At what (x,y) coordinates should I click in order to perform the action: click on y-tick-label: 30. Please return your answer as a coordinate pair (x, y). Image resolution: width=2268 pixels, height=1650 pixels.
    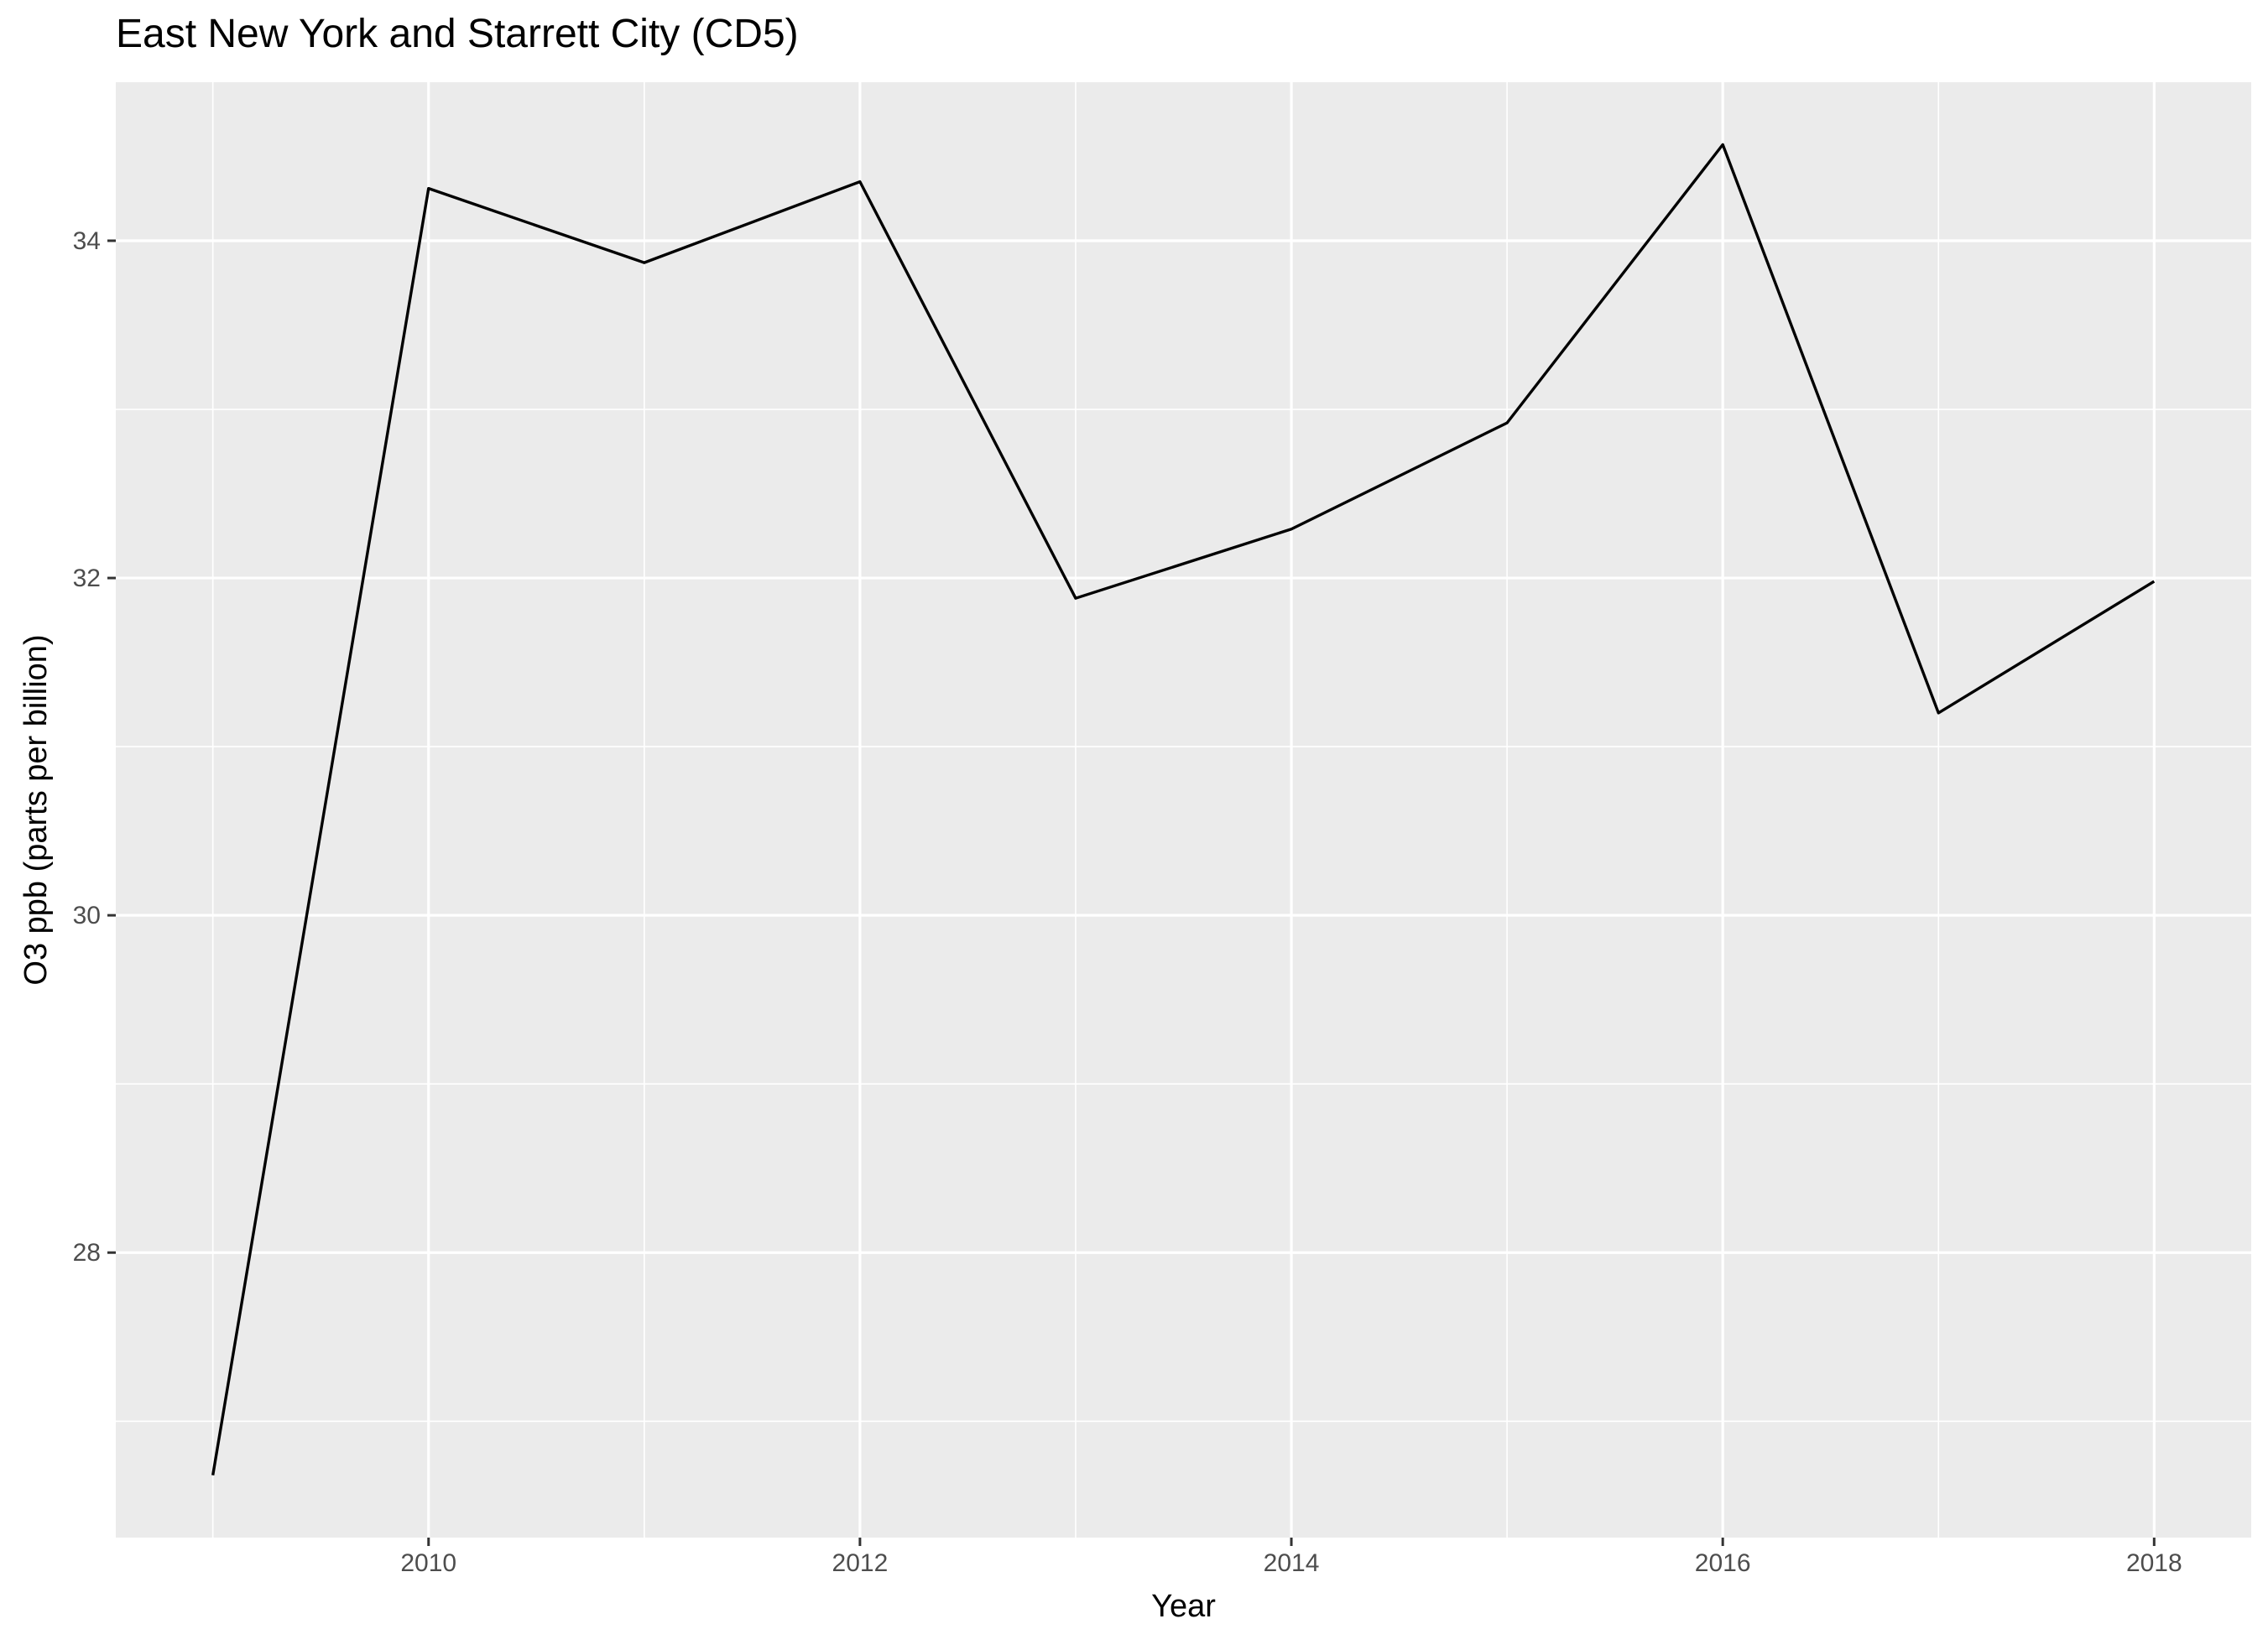
    Looking at the image, I should click on (87, 915).